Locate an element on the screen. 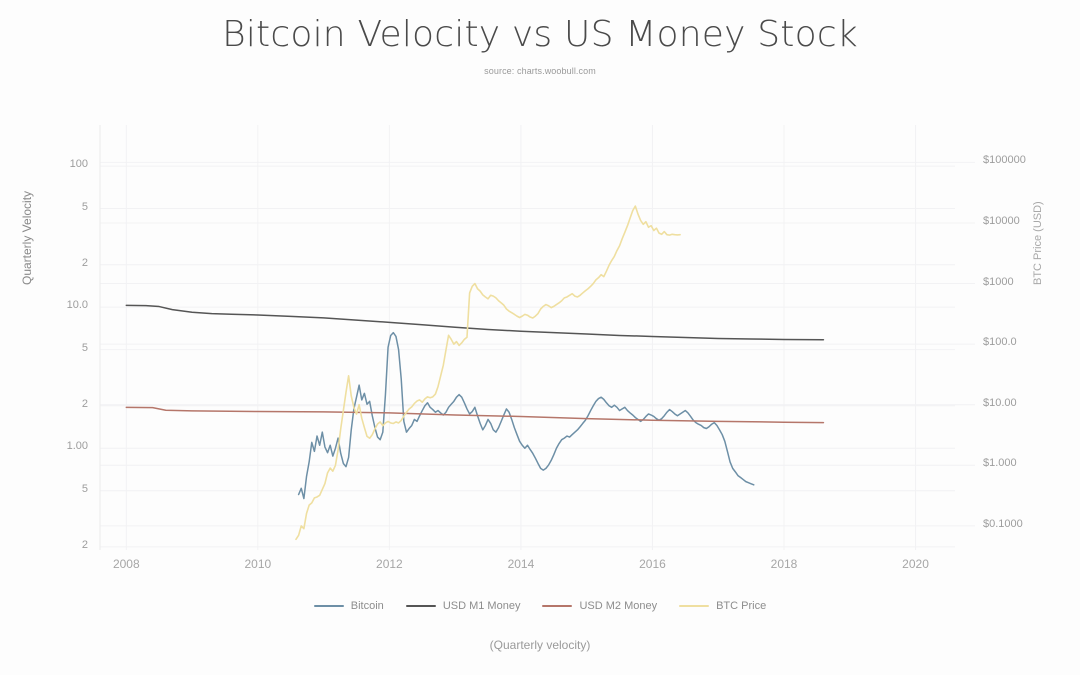 This screenshot has width=1080, height=675. legend-label: BTC Price is located at coordinates (741, 606).